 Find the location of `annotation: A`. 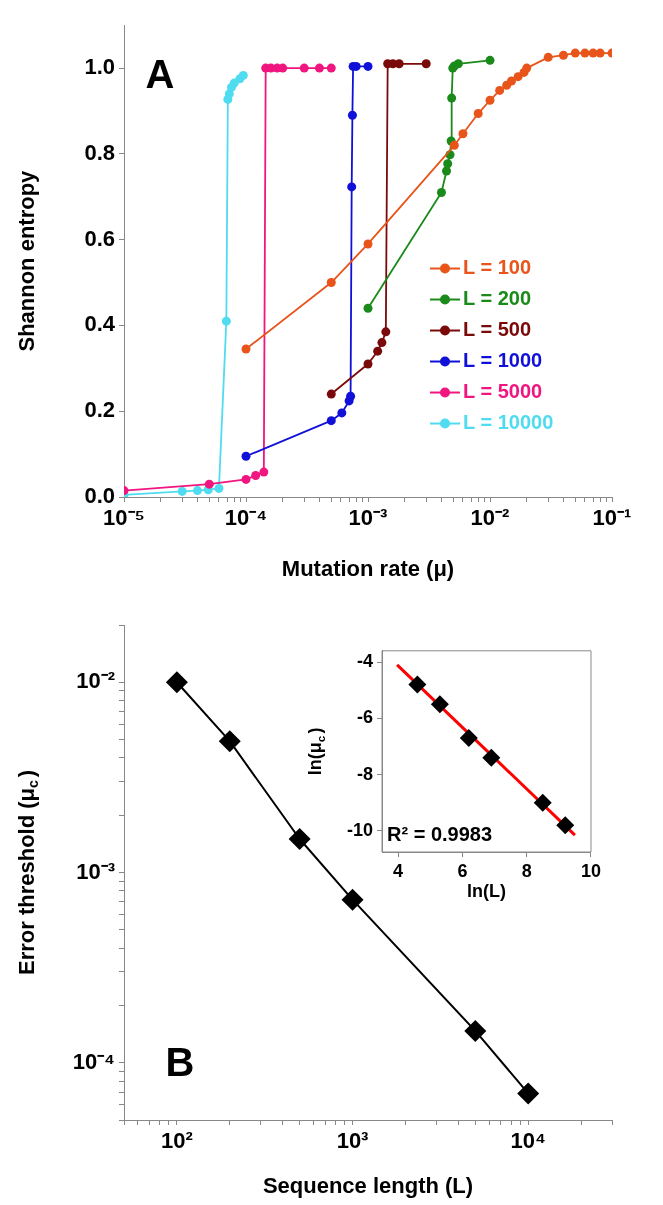

annotation: A is located at coordinates (160, 74).